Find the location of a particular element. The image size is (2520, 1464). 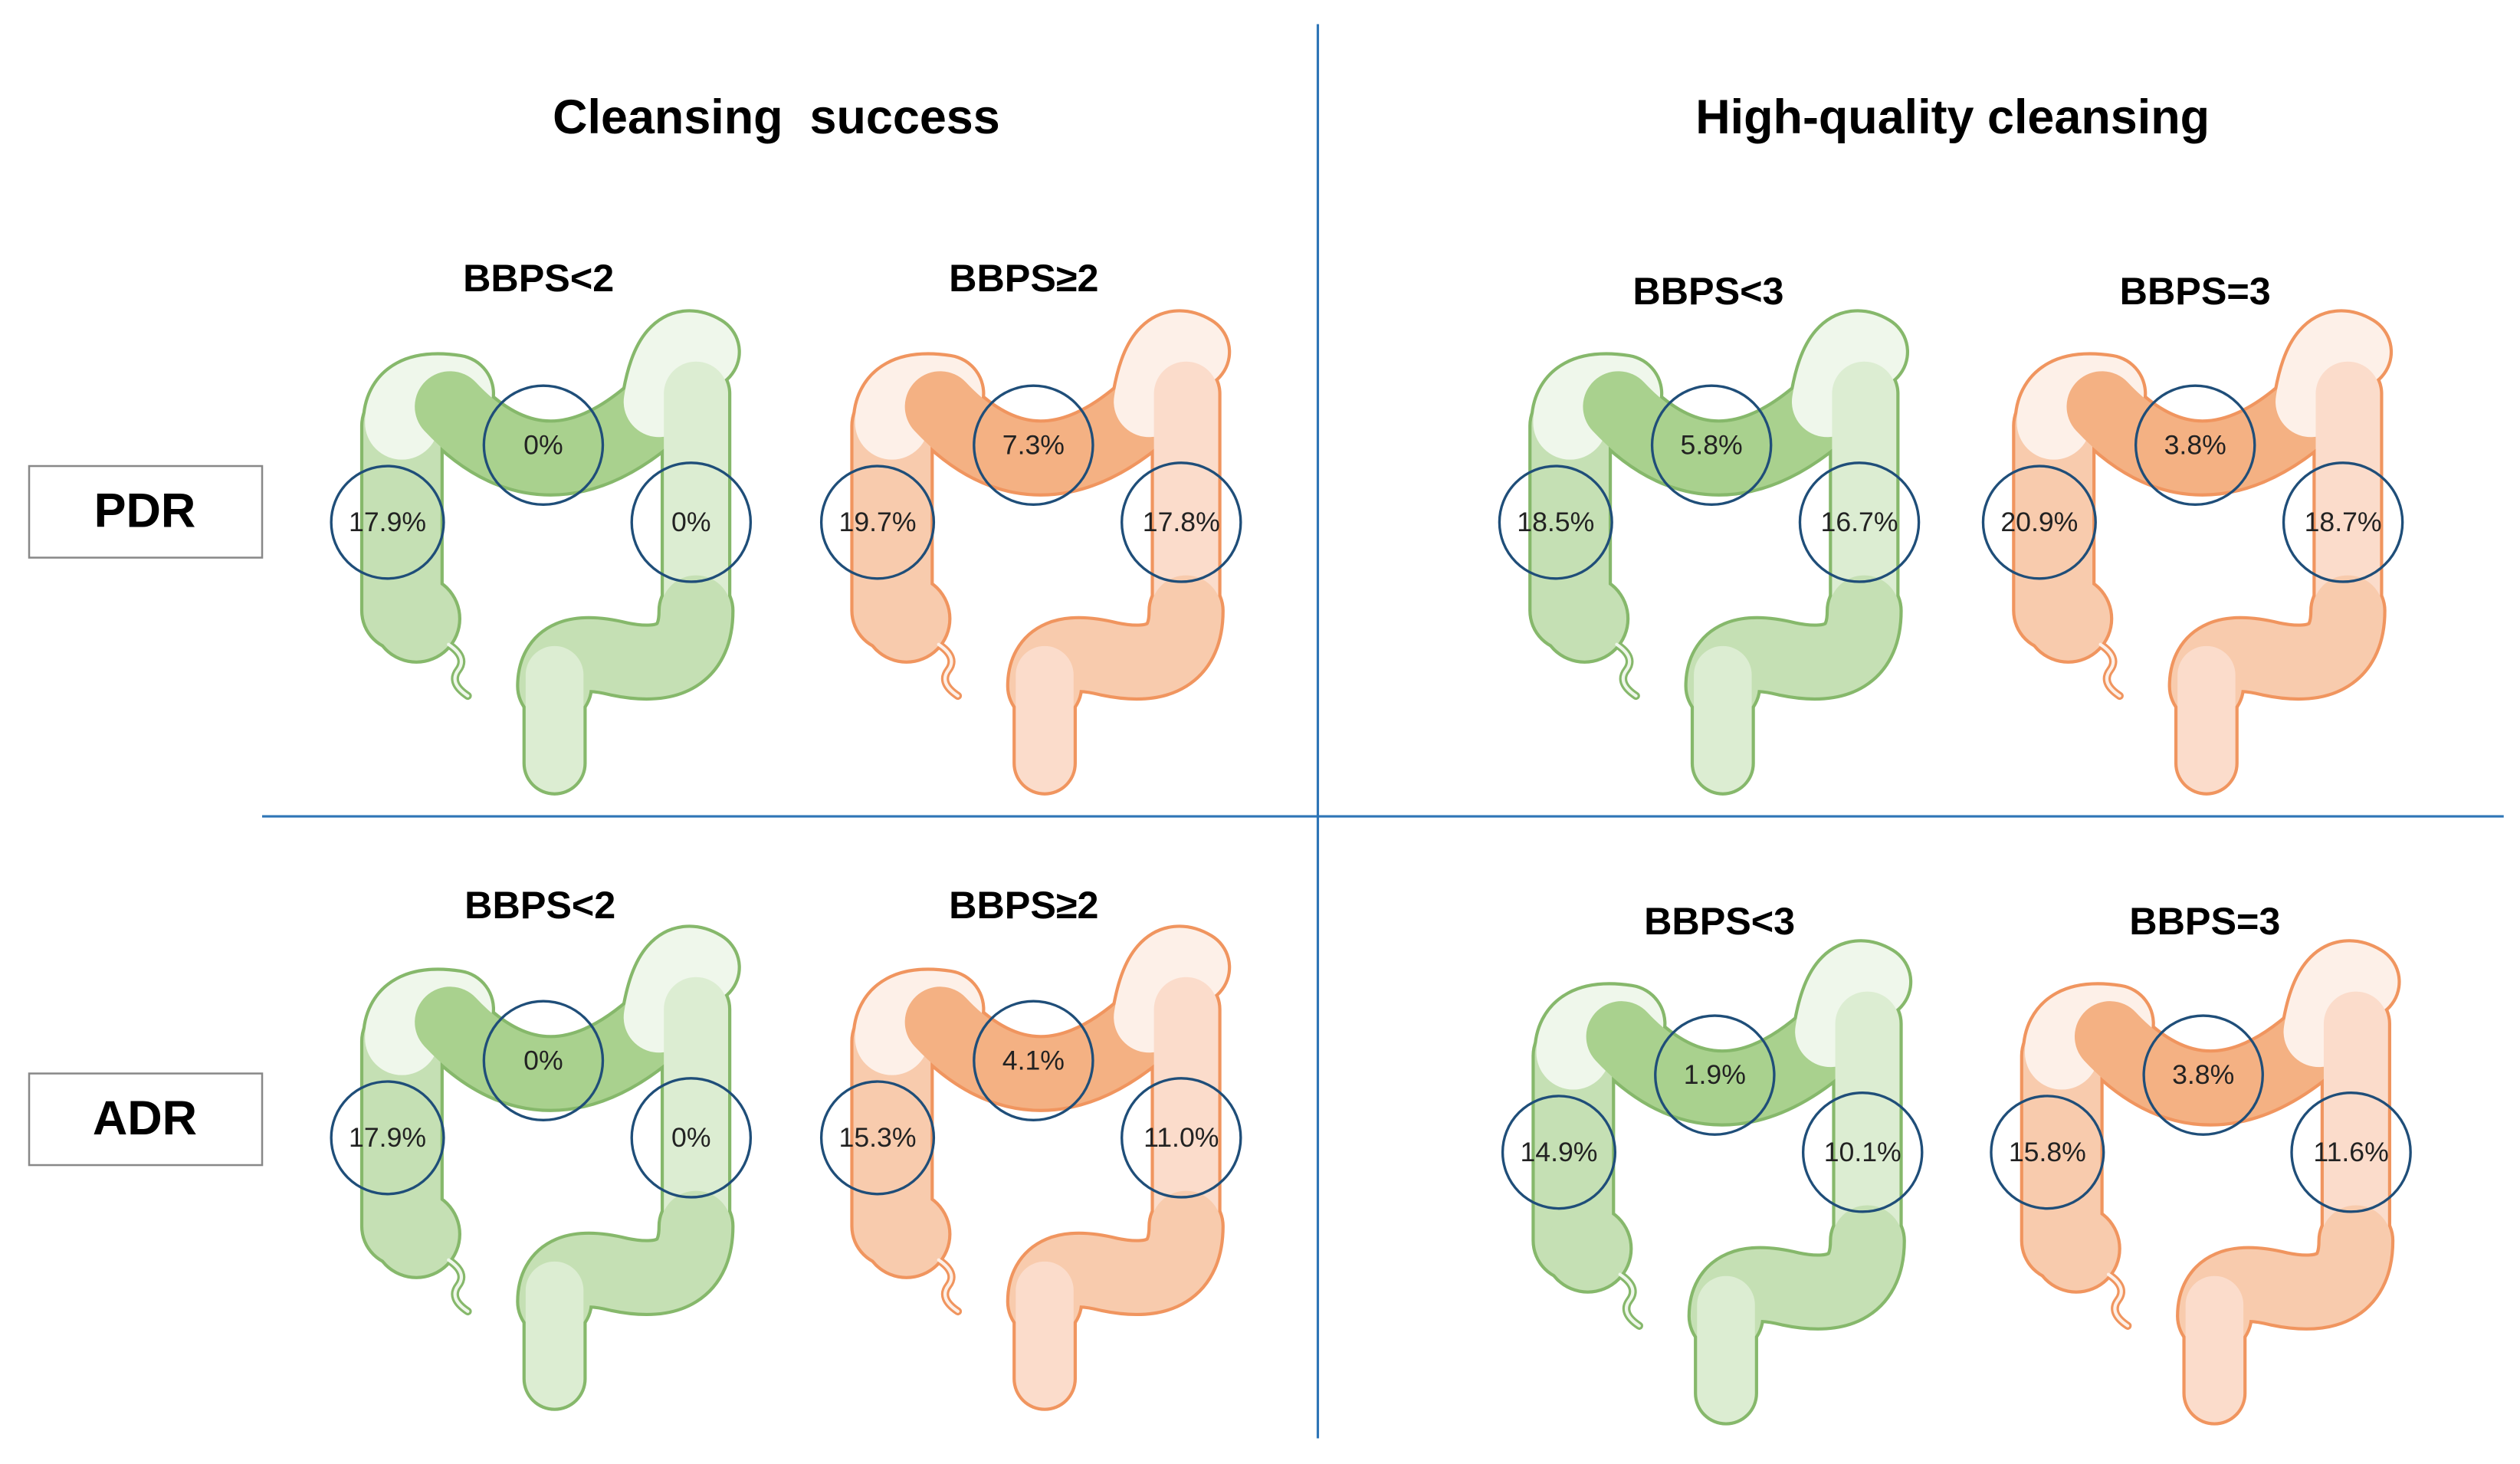

colon-panel: 18.5% 5.8% 16.7% is located at coordinates (1709, 555).